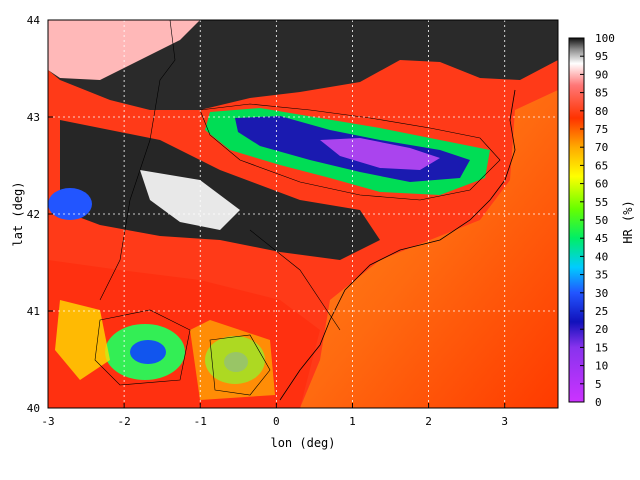  What do you see at coordinates (352, 421) in the screenshot?
I see `x-tick-label: 1` at bounding box center [352, 421].